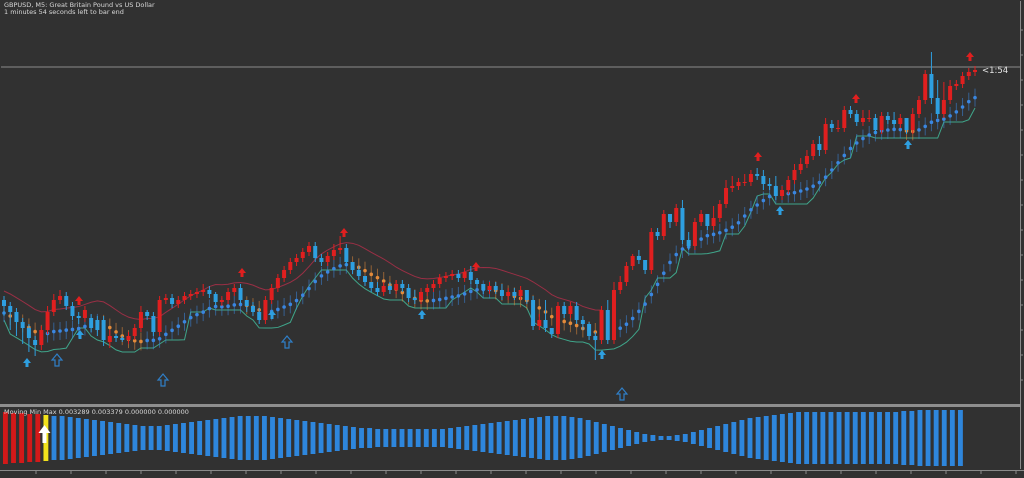  Describe the element at coordinates (511, 438) in the screenshot. I see `indicator-panel` at that location.